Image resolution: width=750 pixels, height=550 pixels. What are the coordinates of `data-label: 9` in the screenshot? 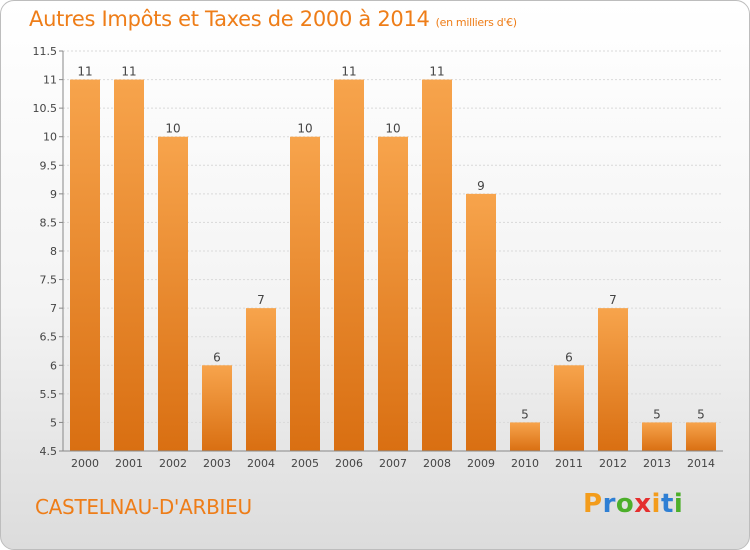 It's located at (481, 186).